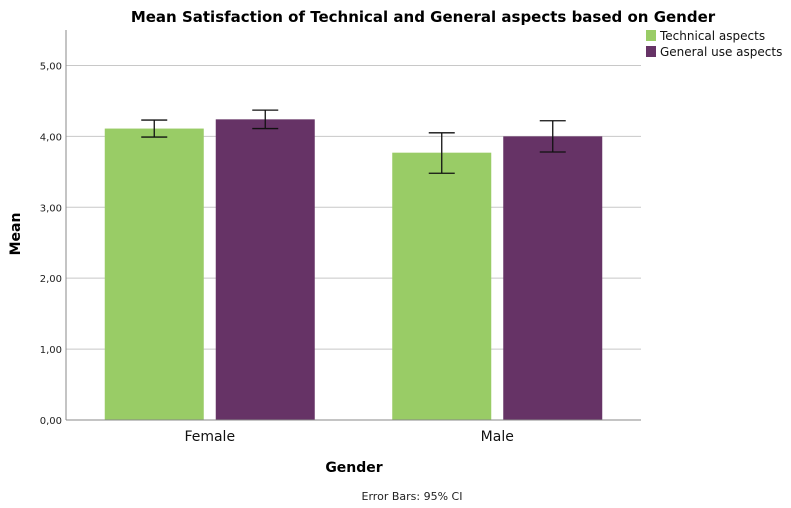  What do you see at coordinates (265, 269) in the screenshot?
I see `bar-female-general` at bounding box center [265, 269].